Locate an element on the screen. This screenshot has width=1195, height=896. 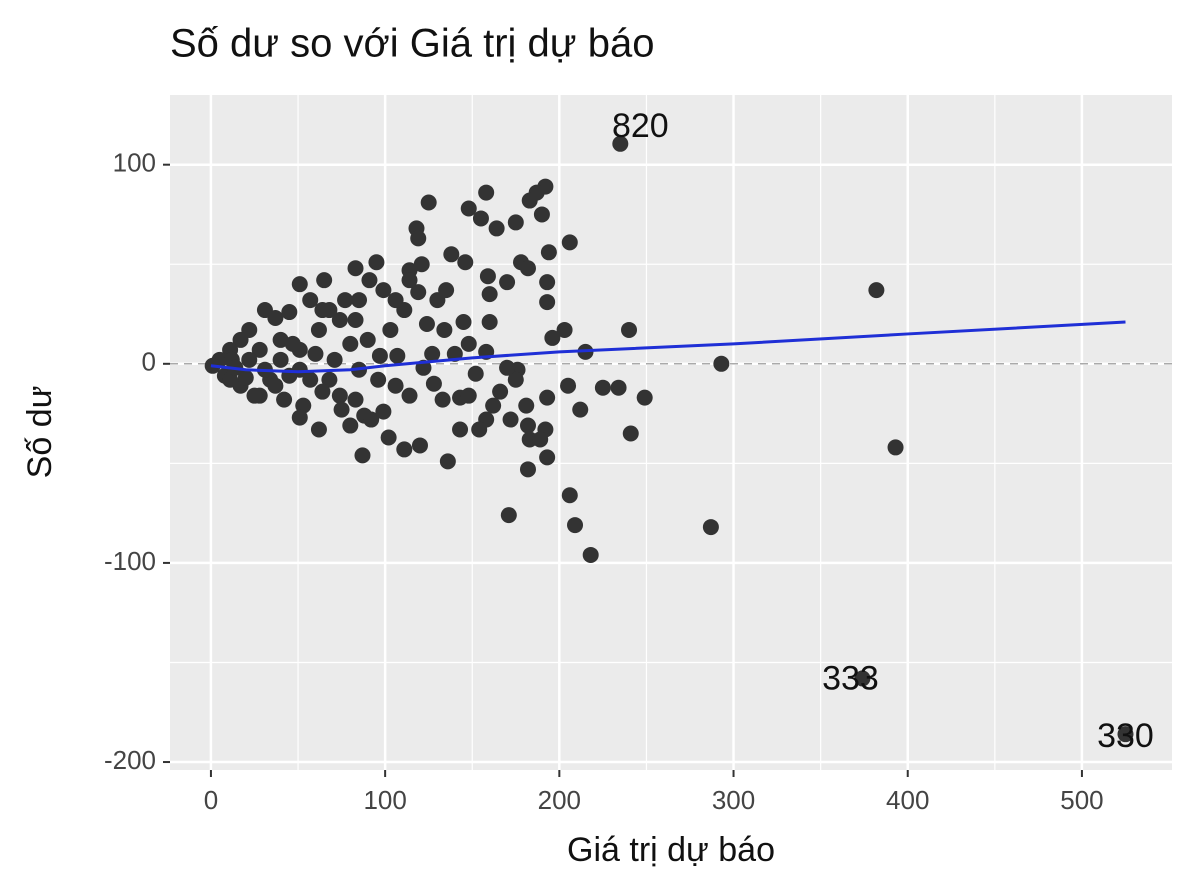
x-tick-label: 300 is located at coordinates (733, 800).